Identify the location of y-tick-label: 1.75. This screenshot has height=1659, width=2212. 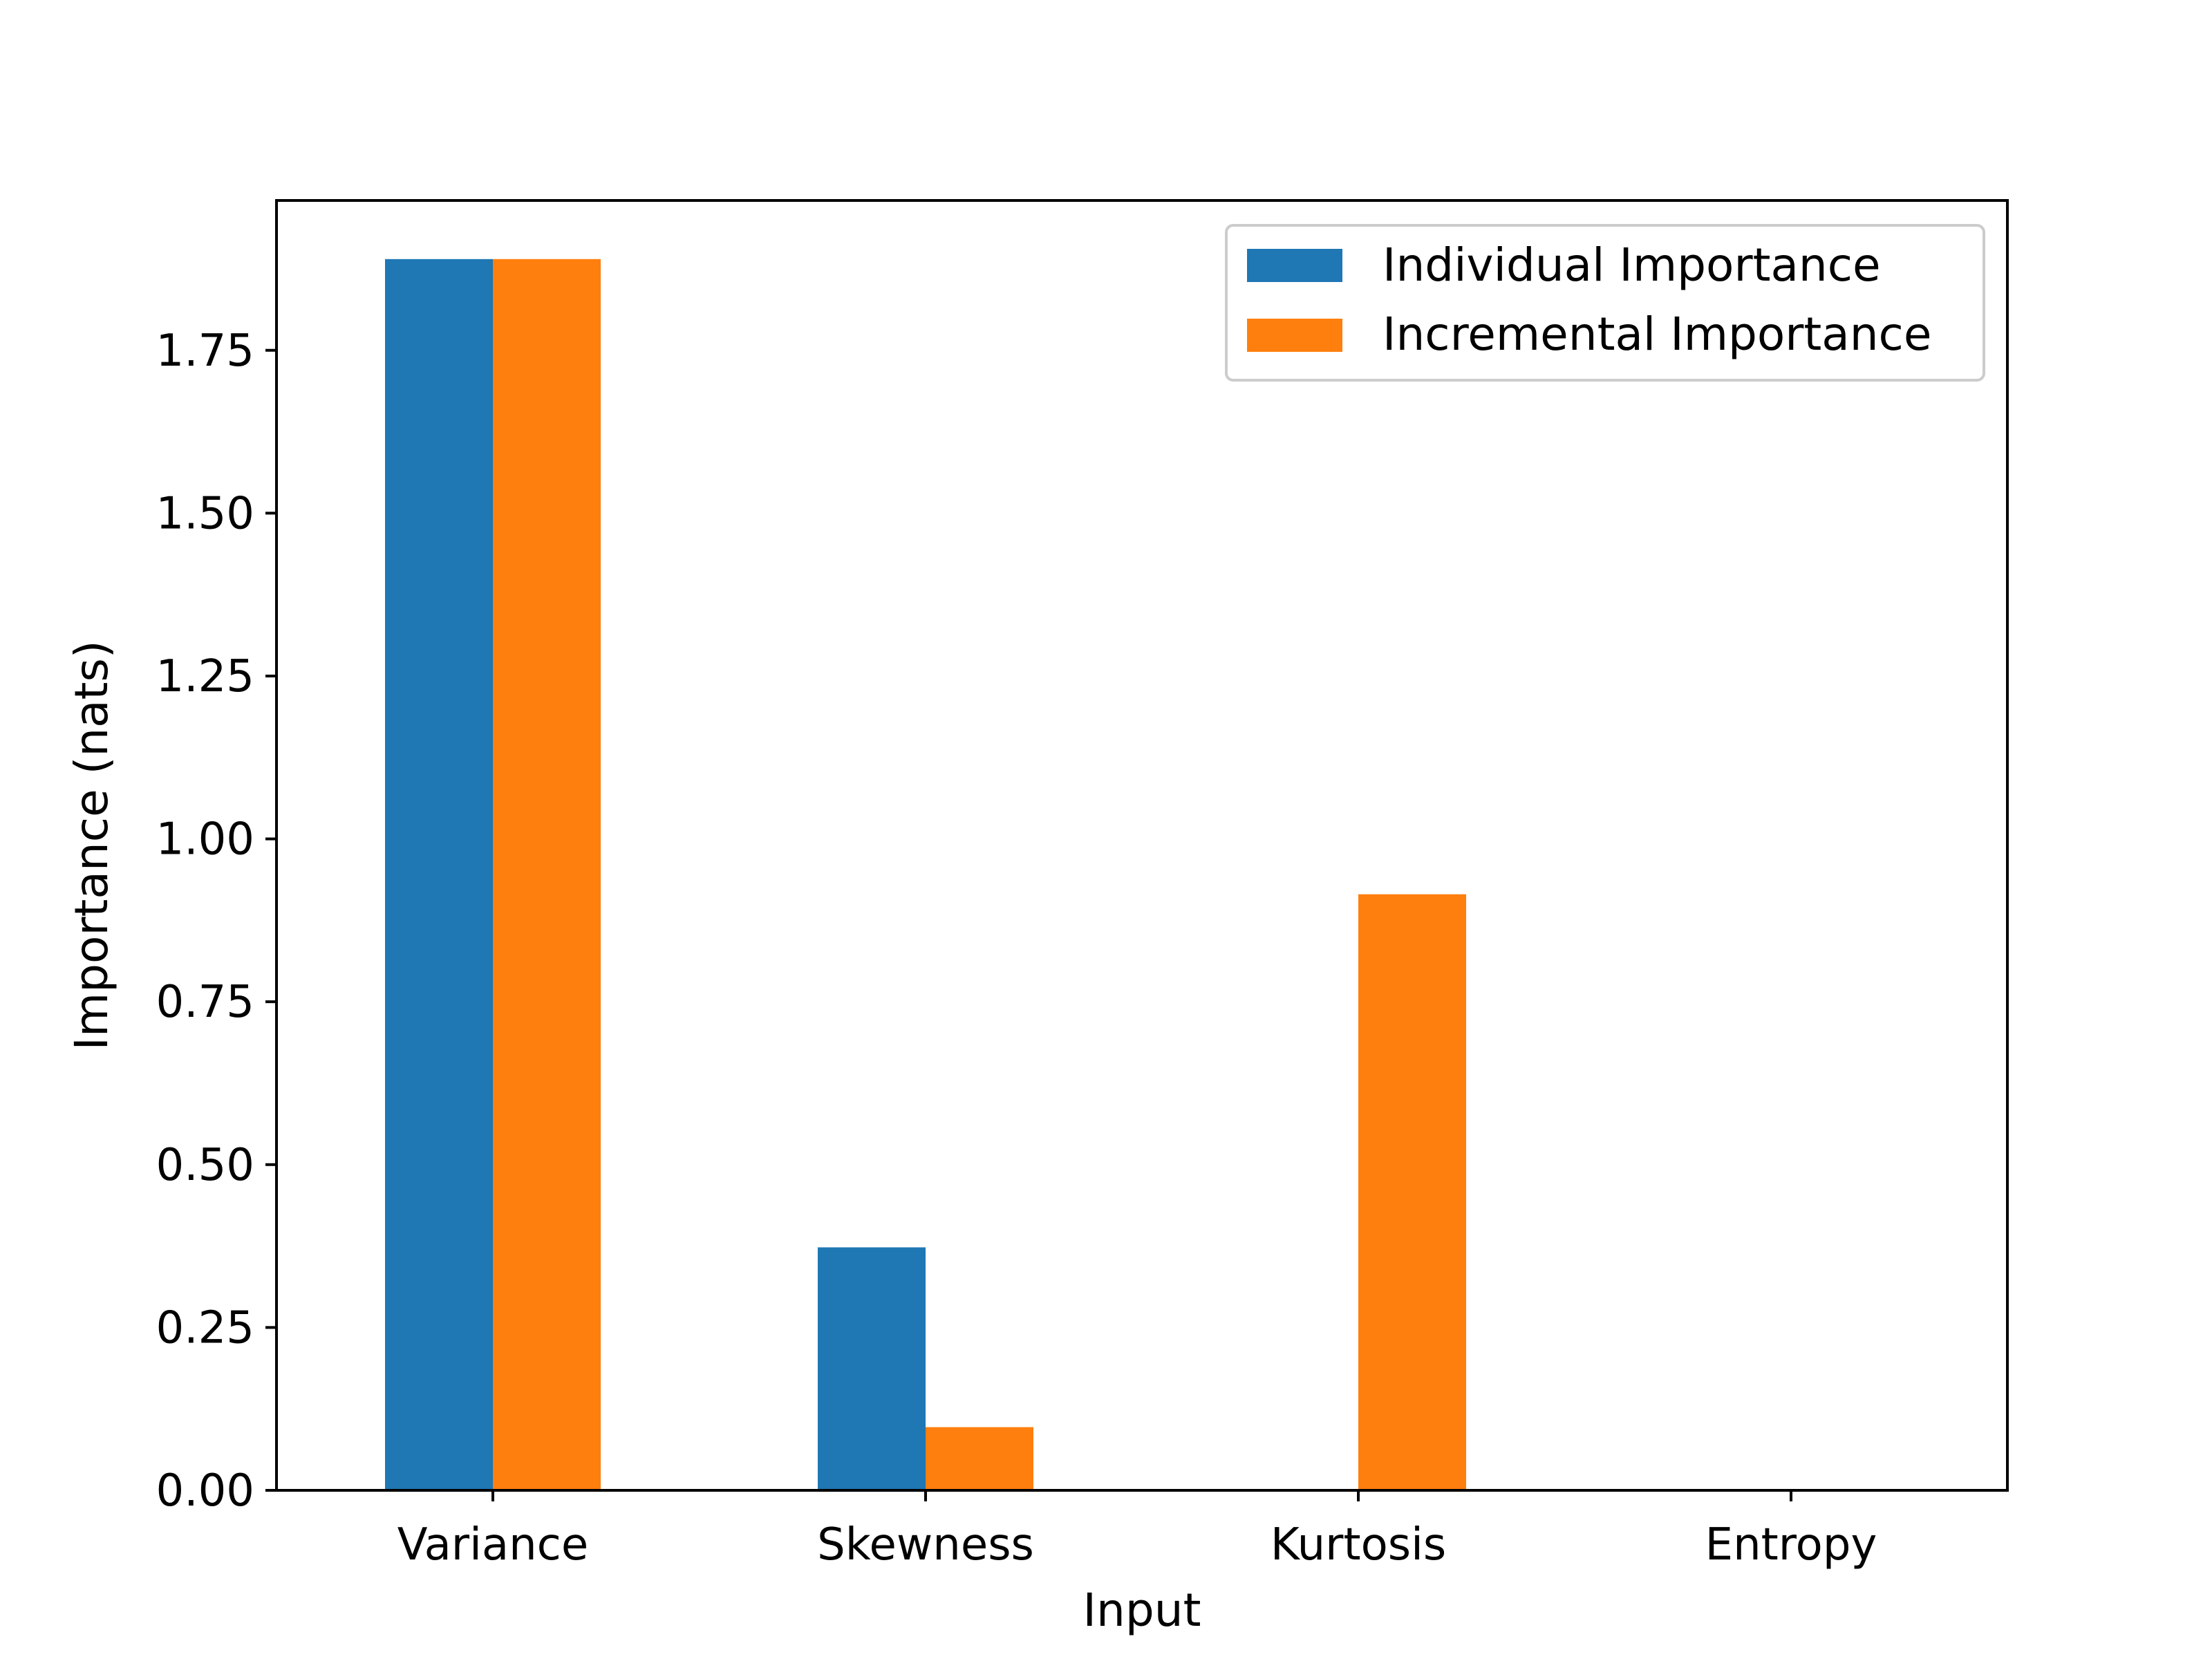
(205, 351).